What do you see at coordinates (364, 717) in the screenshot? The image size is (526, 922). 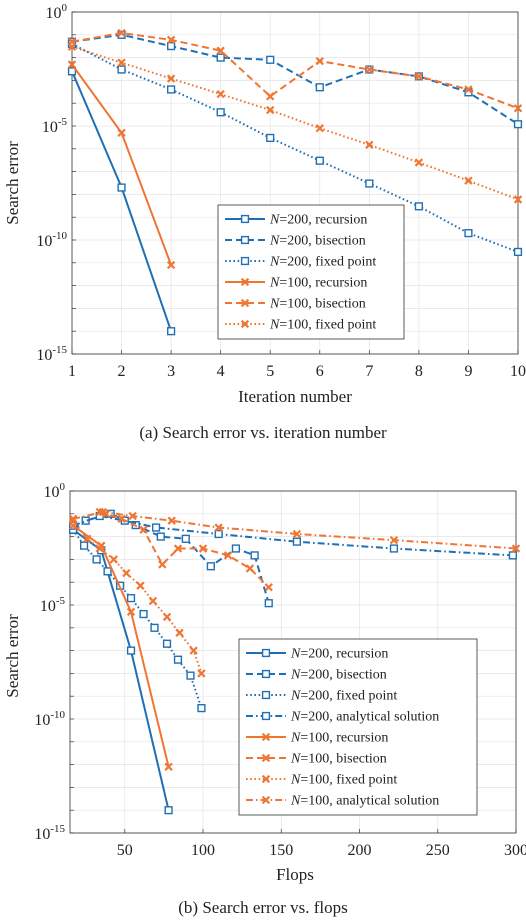 I see `legend-label: N=200, analytical solution` at bounding box center [364, 717].